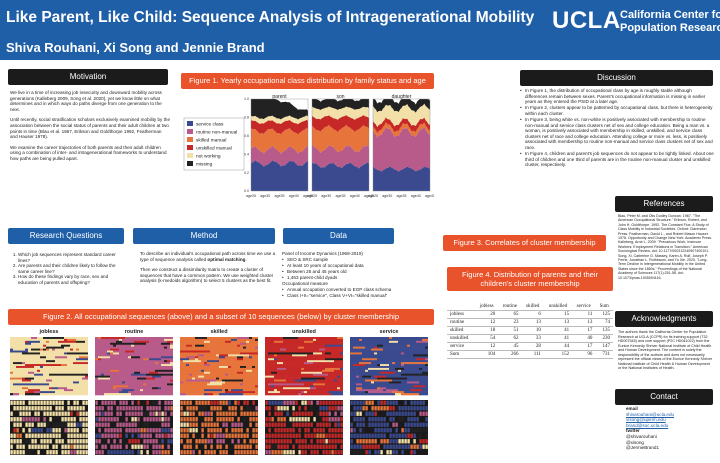 This screenshot has width=720, height=463. I want to click on fig1-panel-label: parent, so click(279, 97).